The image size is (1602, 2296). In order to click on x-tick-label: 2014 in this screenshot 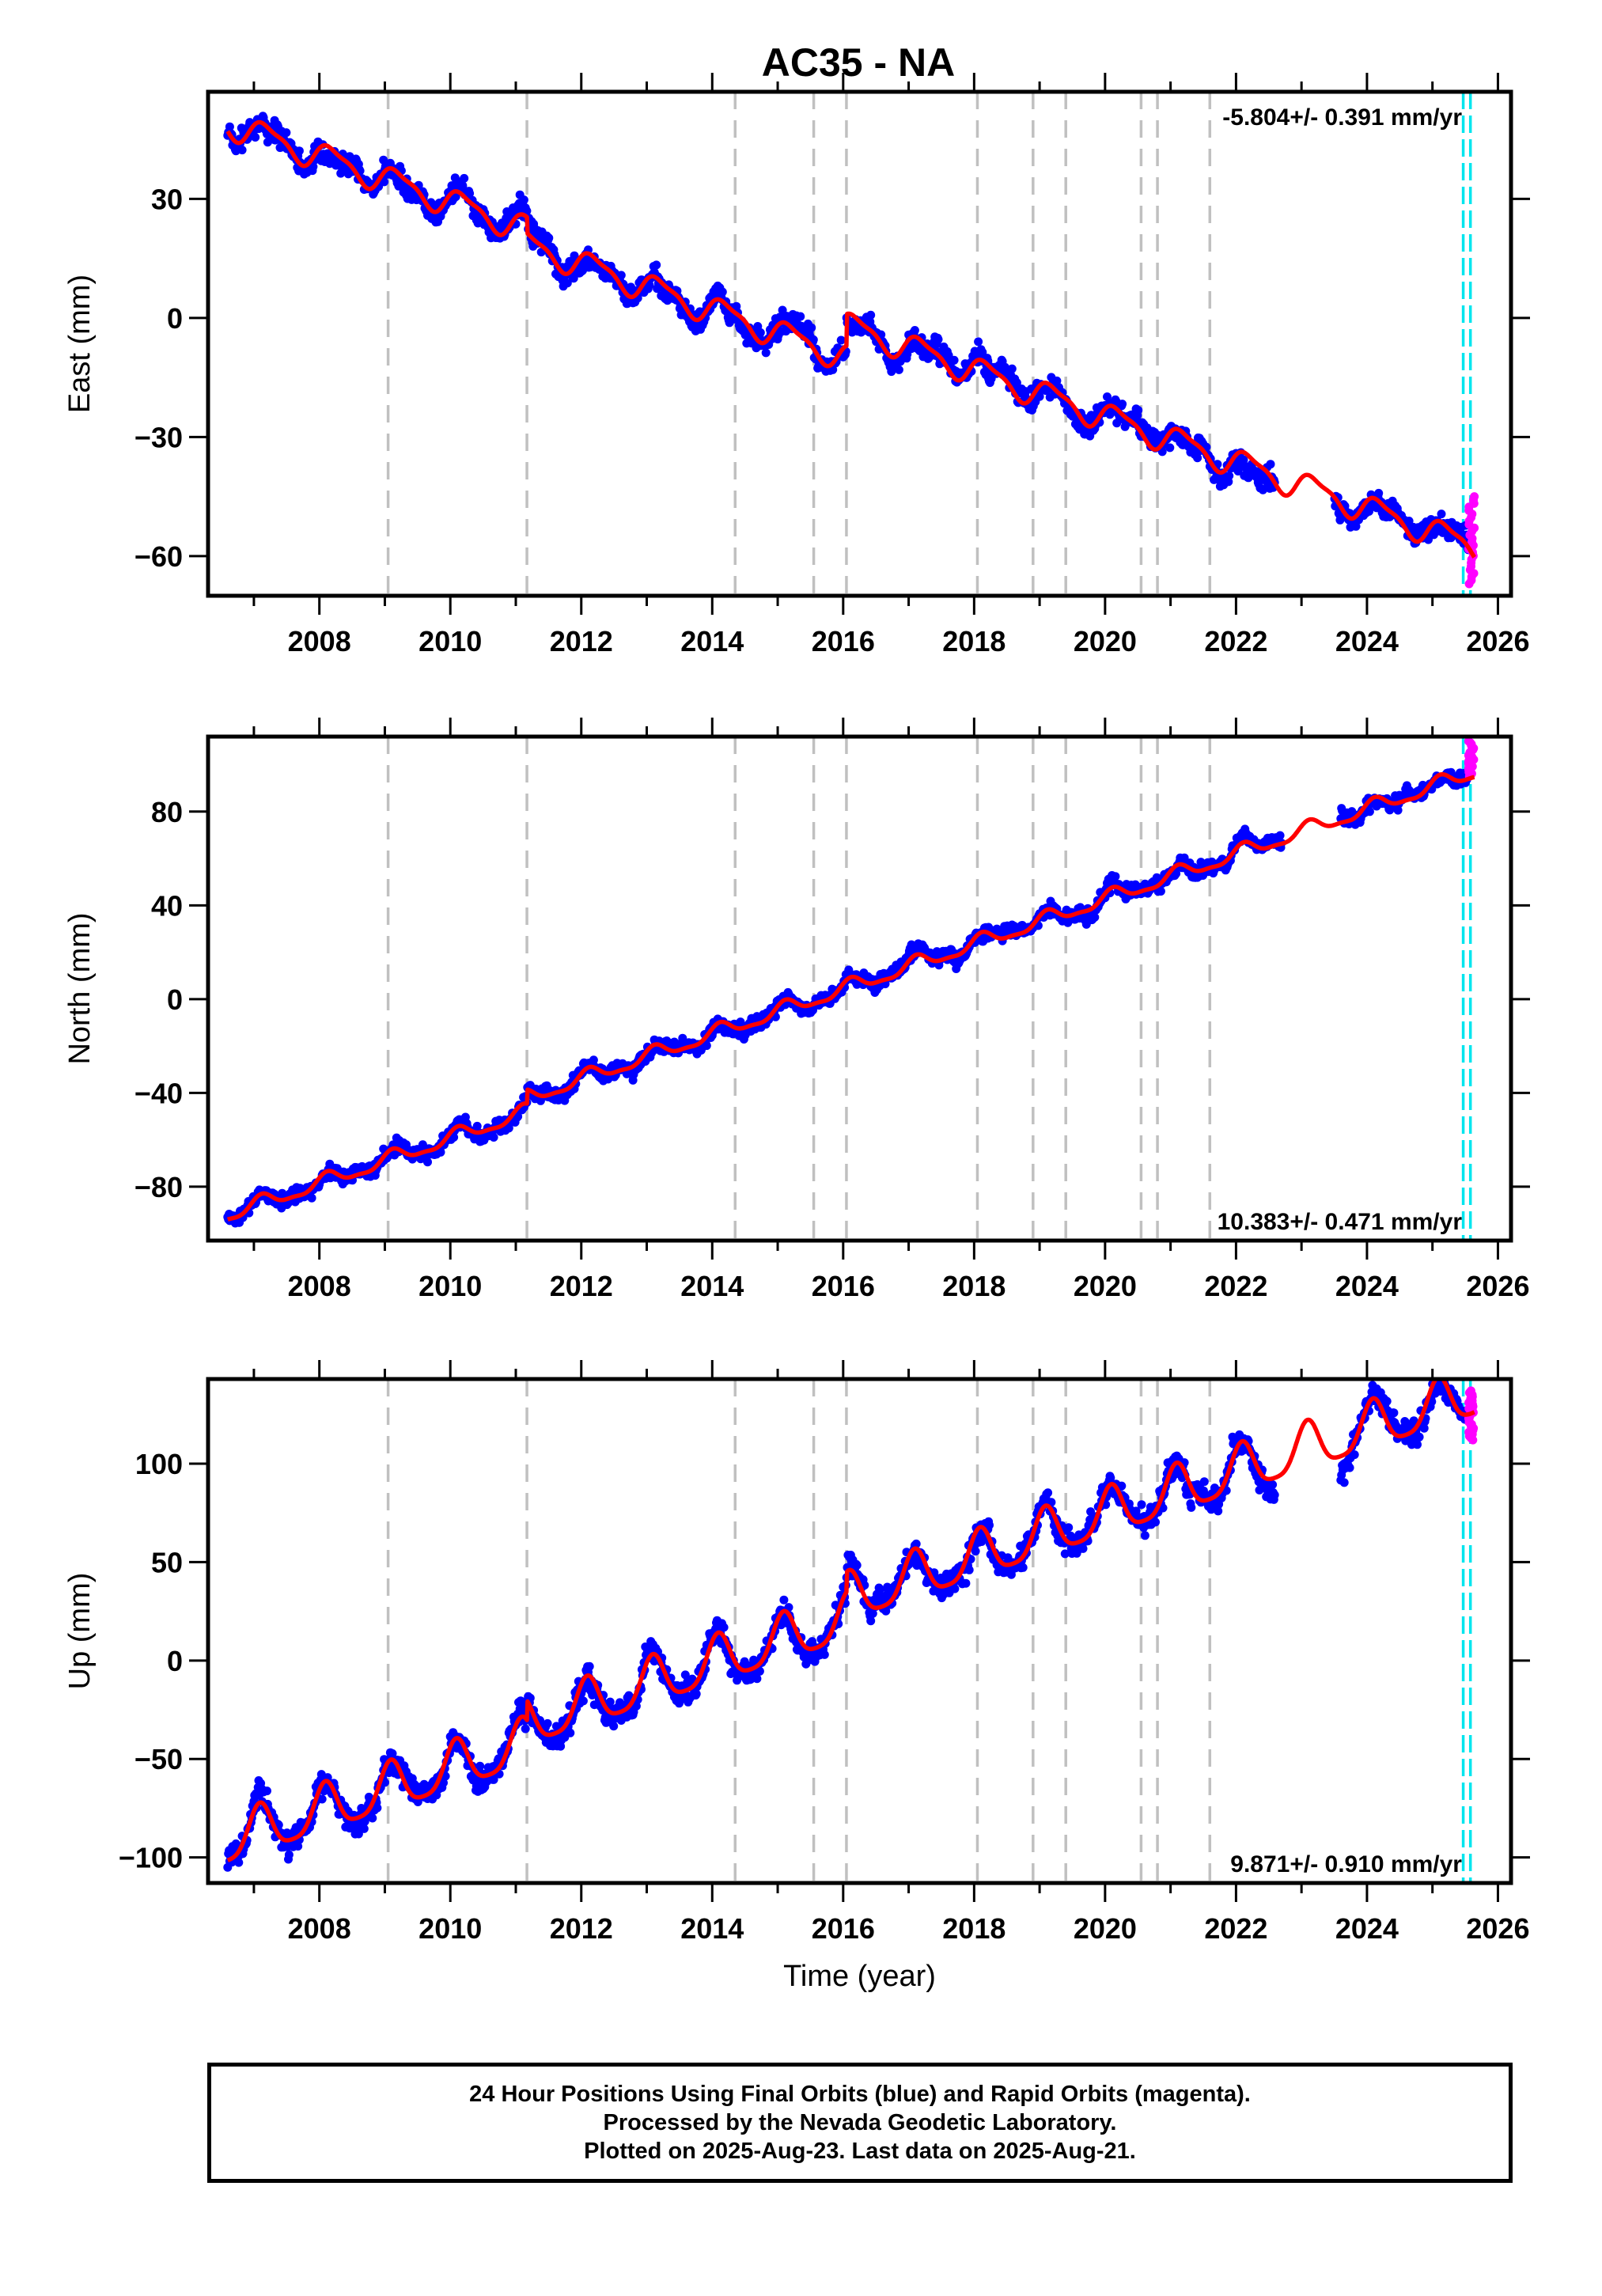, I will do `click(712, 641)`.